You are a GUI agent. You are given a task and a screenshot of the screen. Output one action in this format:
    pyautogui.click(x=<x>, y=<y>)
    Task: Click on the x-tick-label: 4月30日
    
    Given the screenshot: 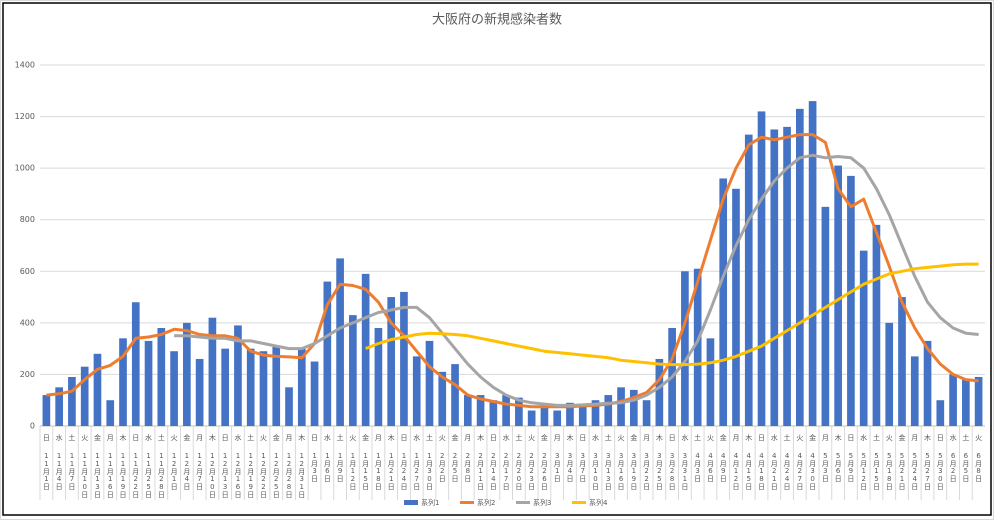 What is the action you would take?
    pyautogui.click(x=813, y=471)
    